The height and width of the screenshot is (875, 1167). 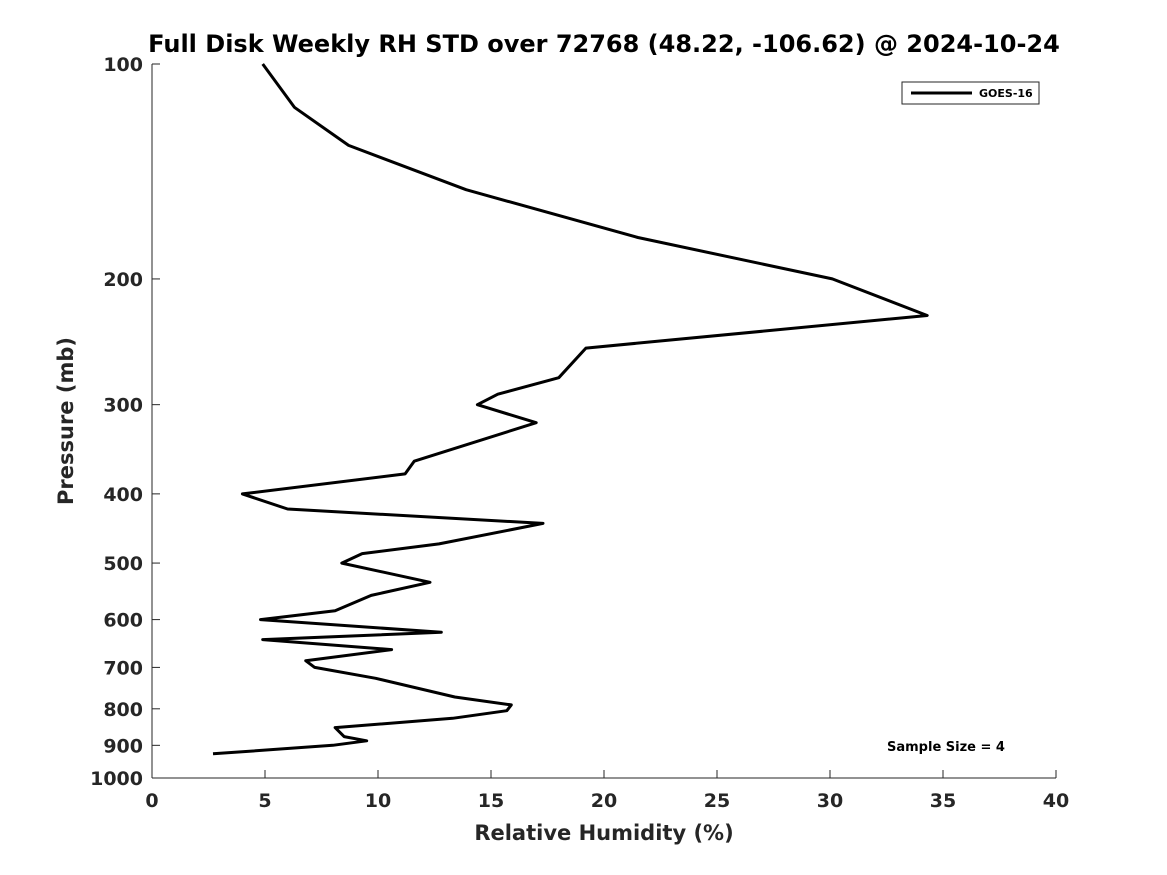 I want to click on y-tick-label: 700, so click(x=123, y=668).